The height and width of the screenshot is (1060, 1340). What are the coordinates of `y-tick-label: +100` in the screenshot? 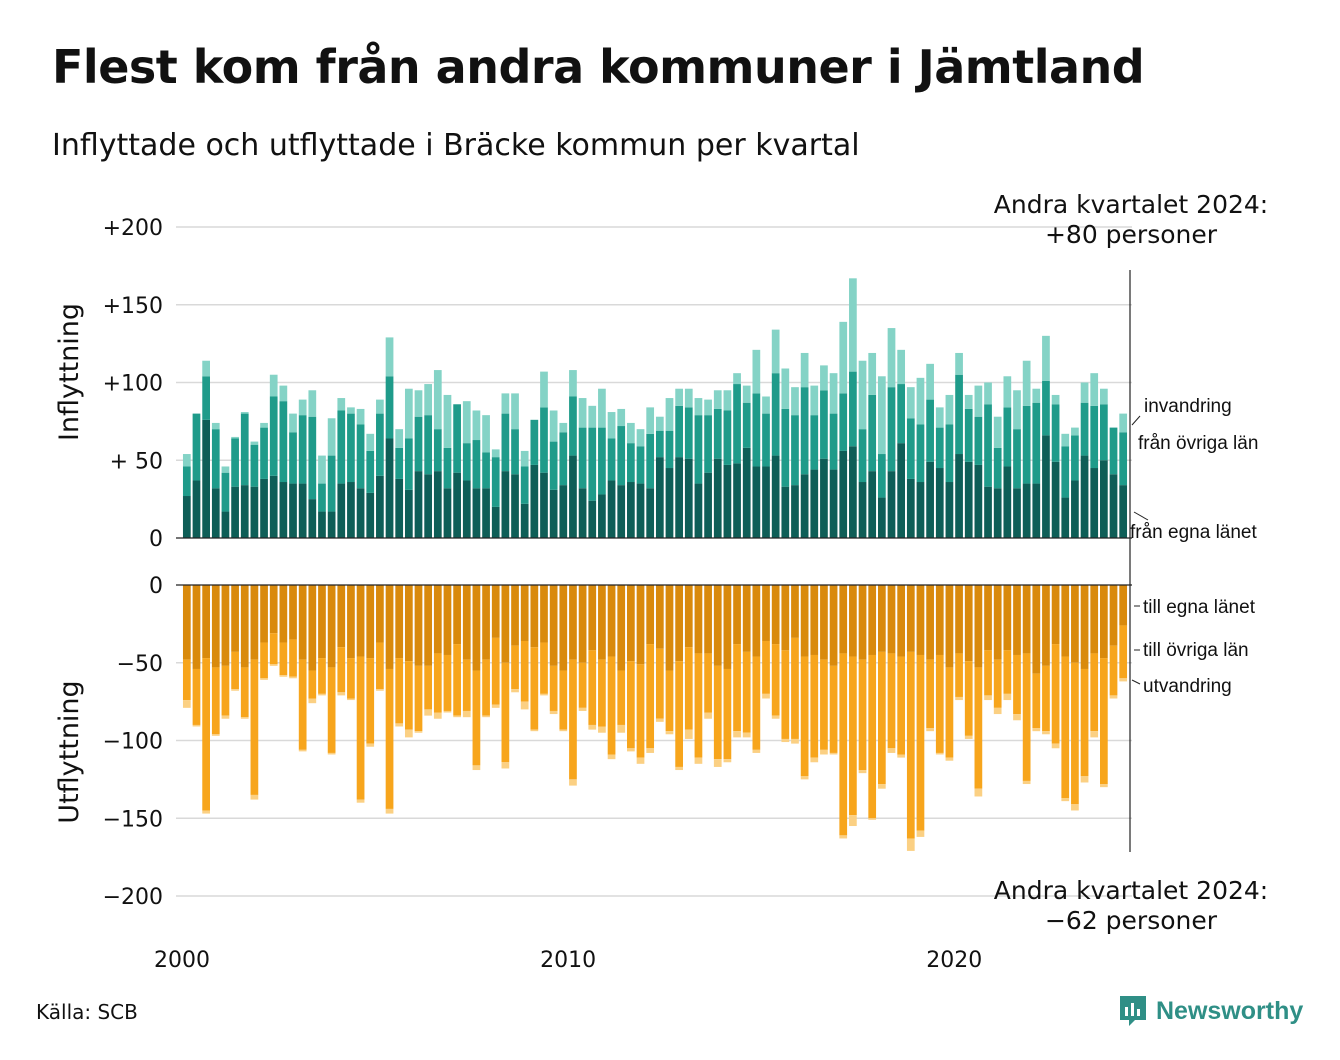 It's located at (133, 384).